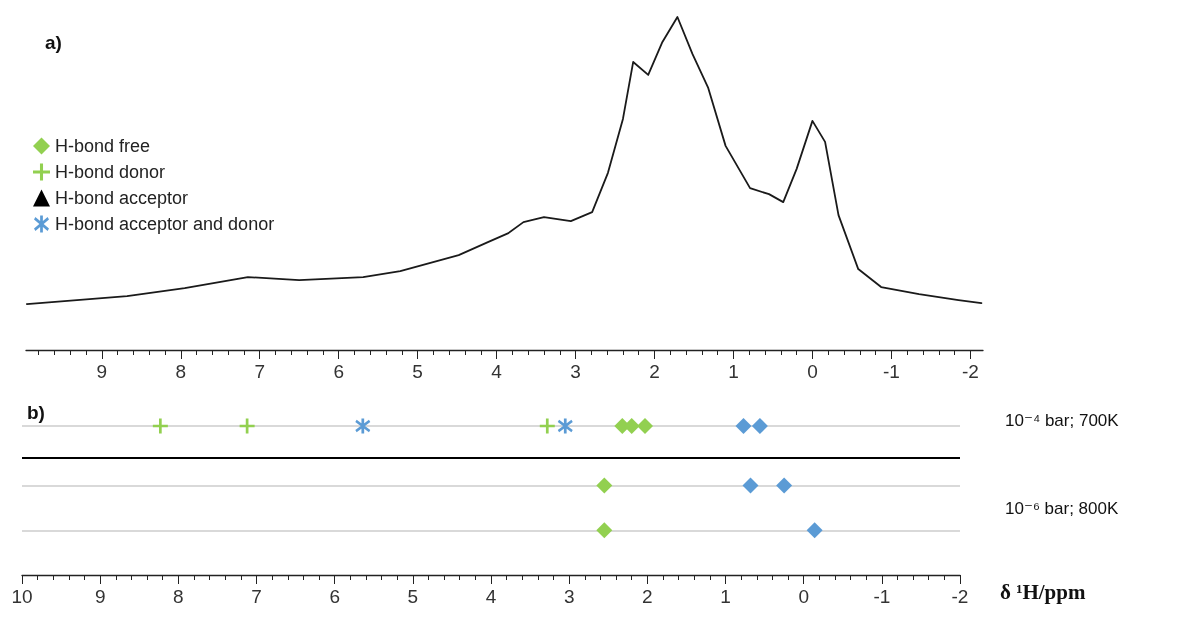 This screenshot has height=630, width=1184. I want to click on text: 10⁻⁴ bar; 700K, so click(1062, 420).